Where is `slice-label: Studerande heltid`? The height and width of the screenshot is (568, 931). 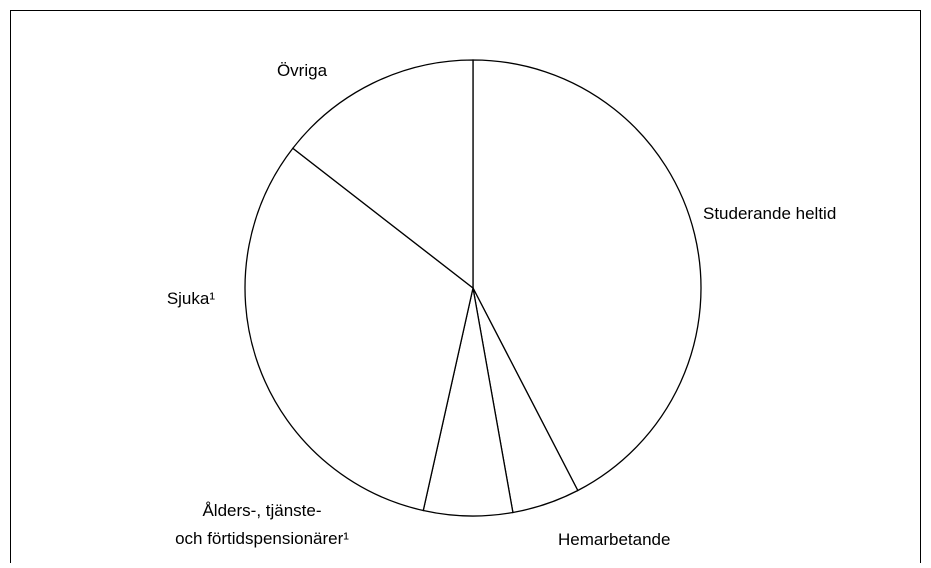
slice-label: Studerande heltid is located at coordinates (769, 213).